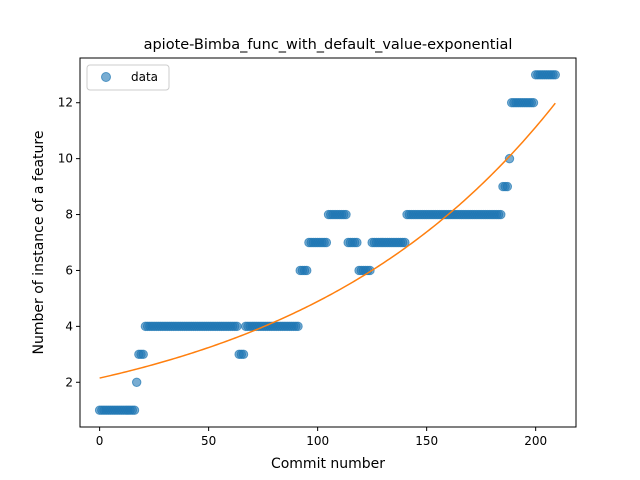  What do you see at coordinates (317, 441) in the screenshot?
I see `x-tick-label: 100` at bounding box center [317, 441].